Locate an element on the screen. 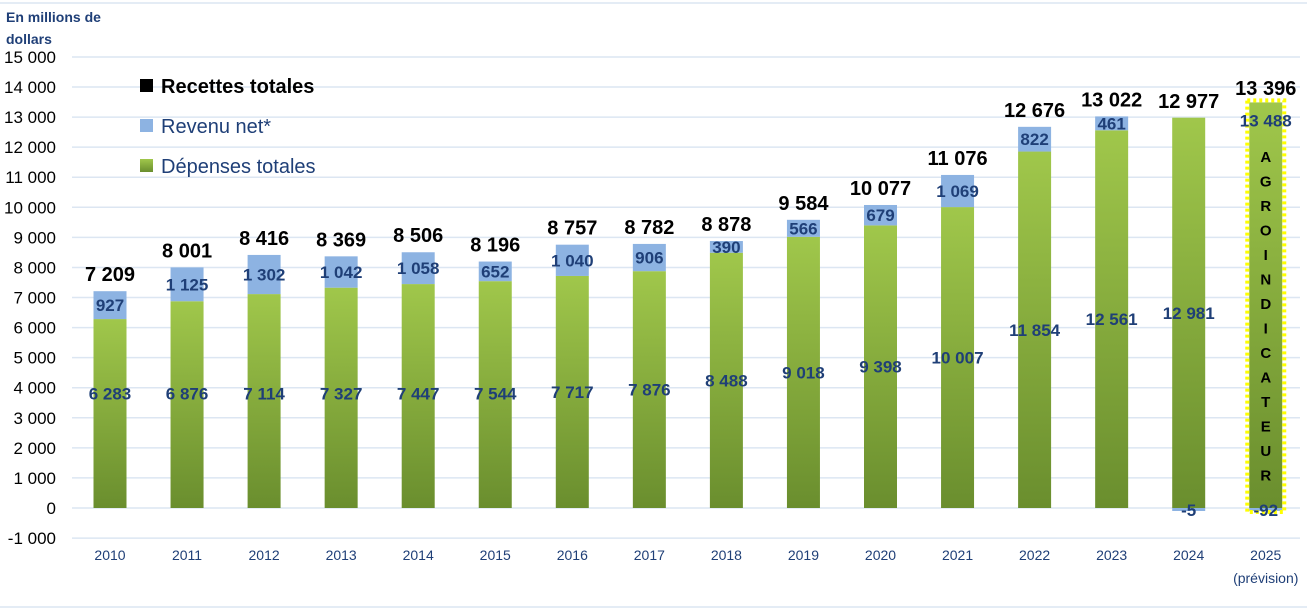 This screenshot has height=611, width=1307. bar-revenu-net-2015 is located at coordinates (495, 271).